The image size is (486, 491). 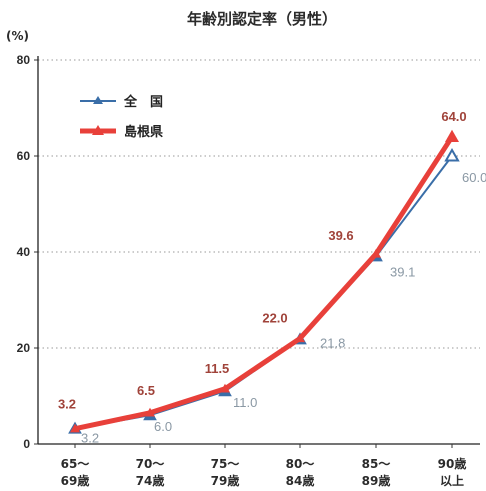 I want to click on data-label-shimane: 64.0, so click(x=453, y=116).